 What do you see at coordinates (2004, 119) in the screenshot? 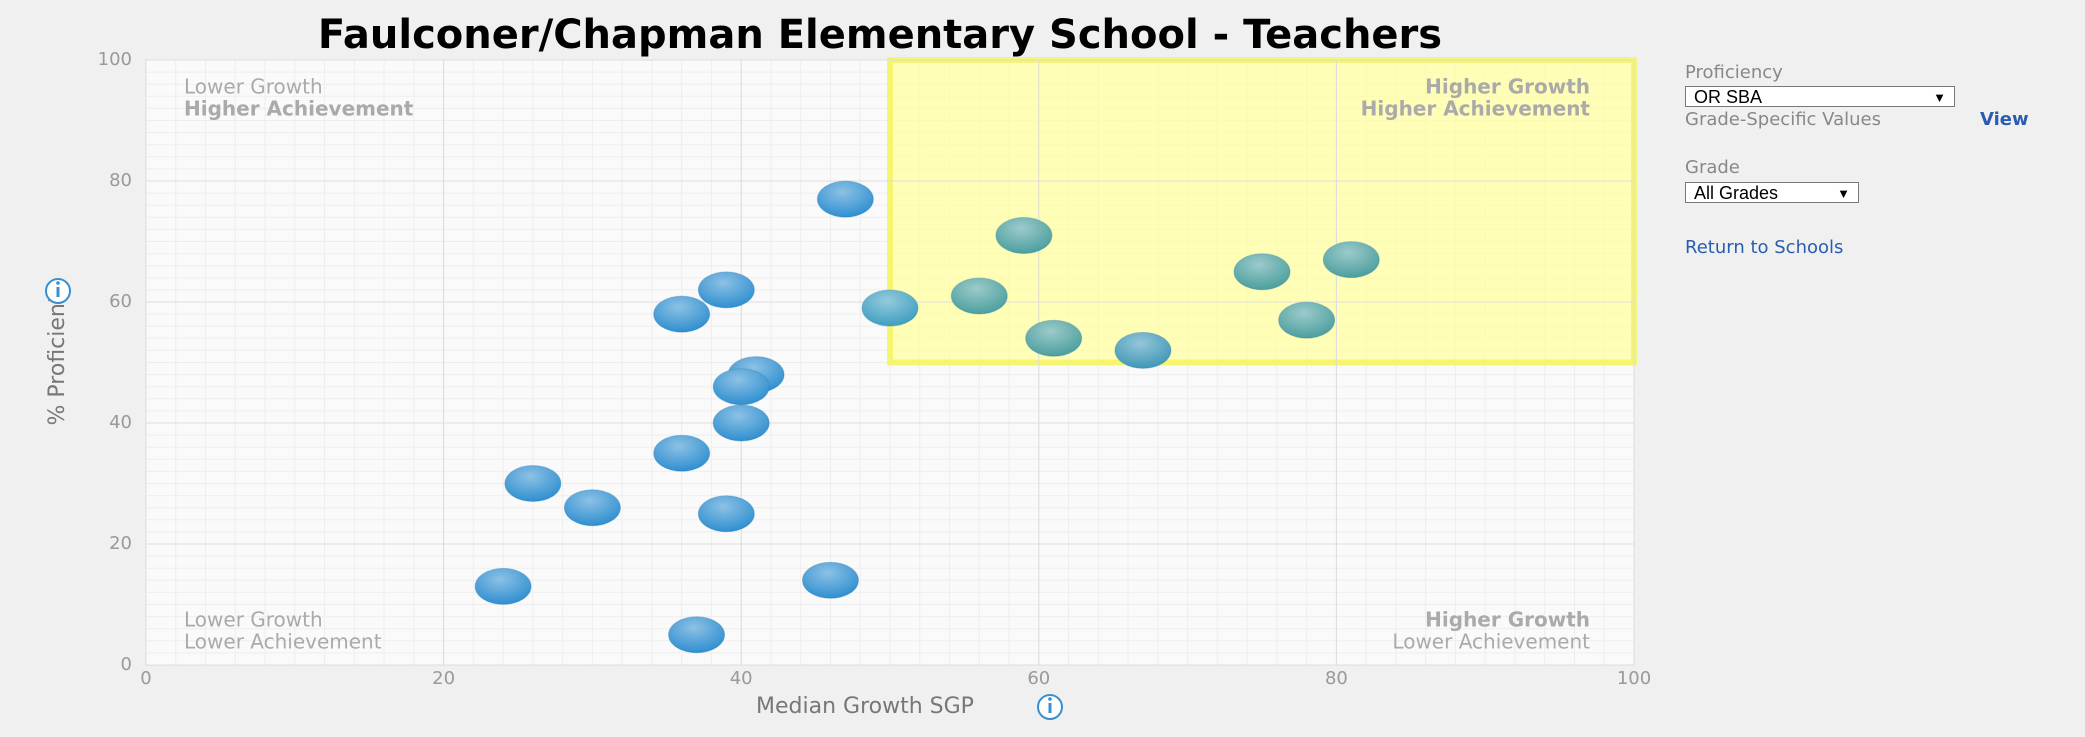
I see `view-link: View` at bounding box center [2004, 119].